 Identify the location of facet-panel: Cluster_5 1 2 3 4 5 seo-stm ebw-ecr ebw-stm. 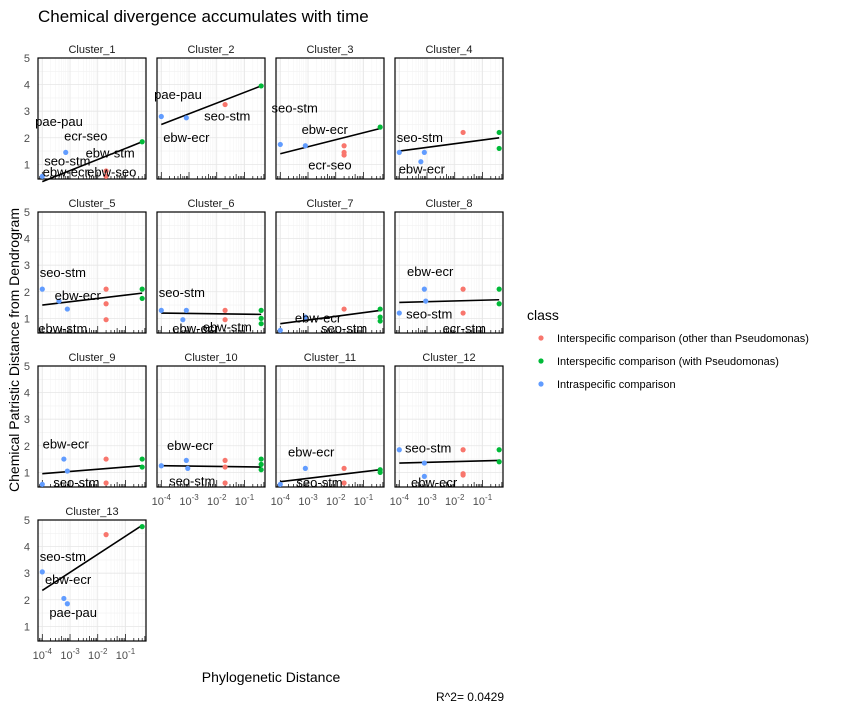
(85, 267).